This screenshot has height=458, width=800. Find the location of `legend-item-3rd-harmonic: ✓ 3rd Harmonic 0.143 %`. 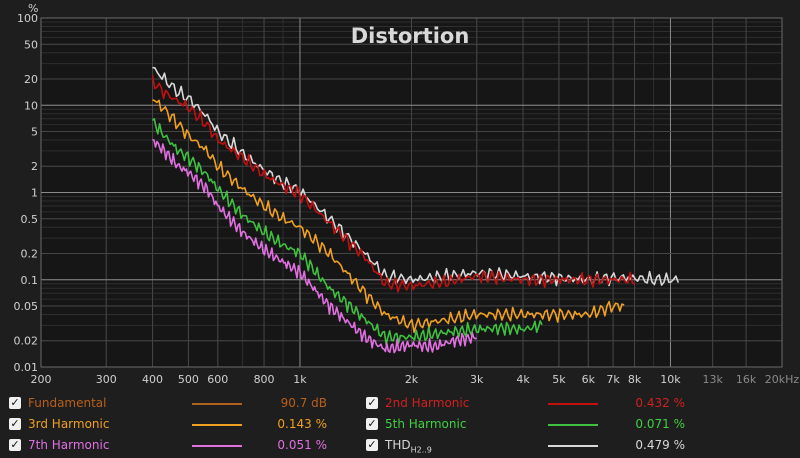

legend-item-3rd-harmonic: ✓ 3rd Harmonic 0.143 % is located at coordinates (400, 427).